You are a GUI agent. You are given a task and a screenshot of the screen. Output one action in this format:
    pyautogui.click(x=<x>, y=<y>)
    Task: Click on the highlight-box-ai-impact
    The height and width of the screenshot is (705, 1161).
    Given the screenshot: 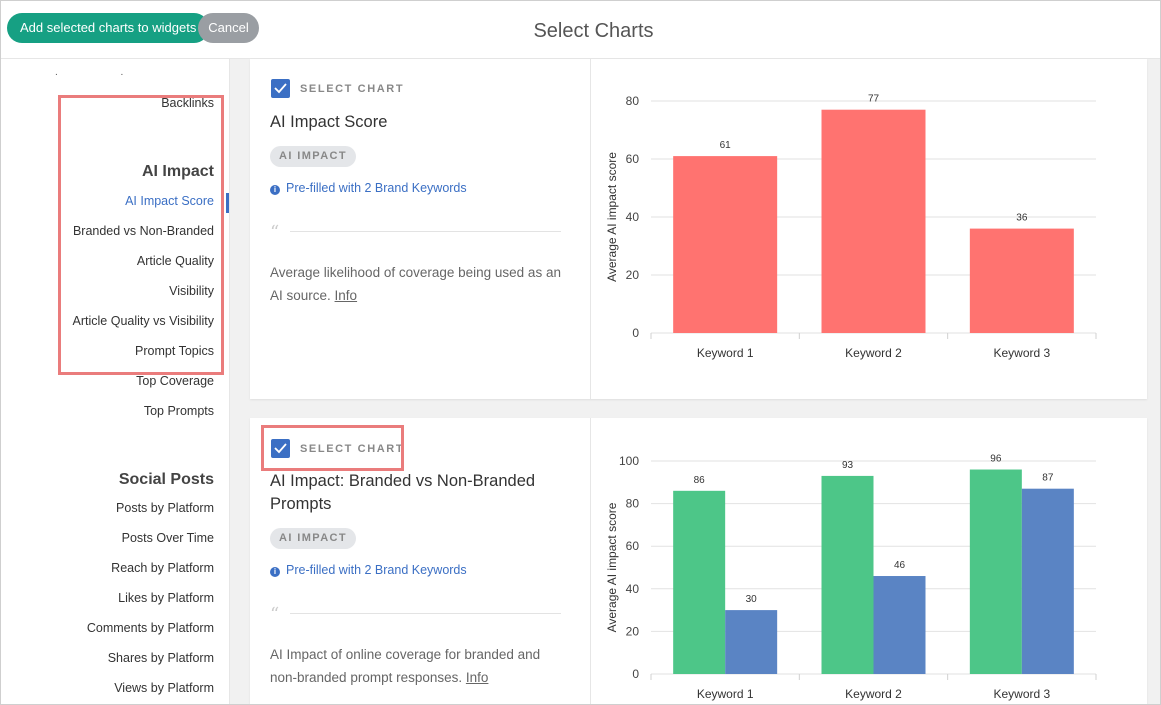 What is the action you would take?
    pyautogui.click(x=141, y=235)
    